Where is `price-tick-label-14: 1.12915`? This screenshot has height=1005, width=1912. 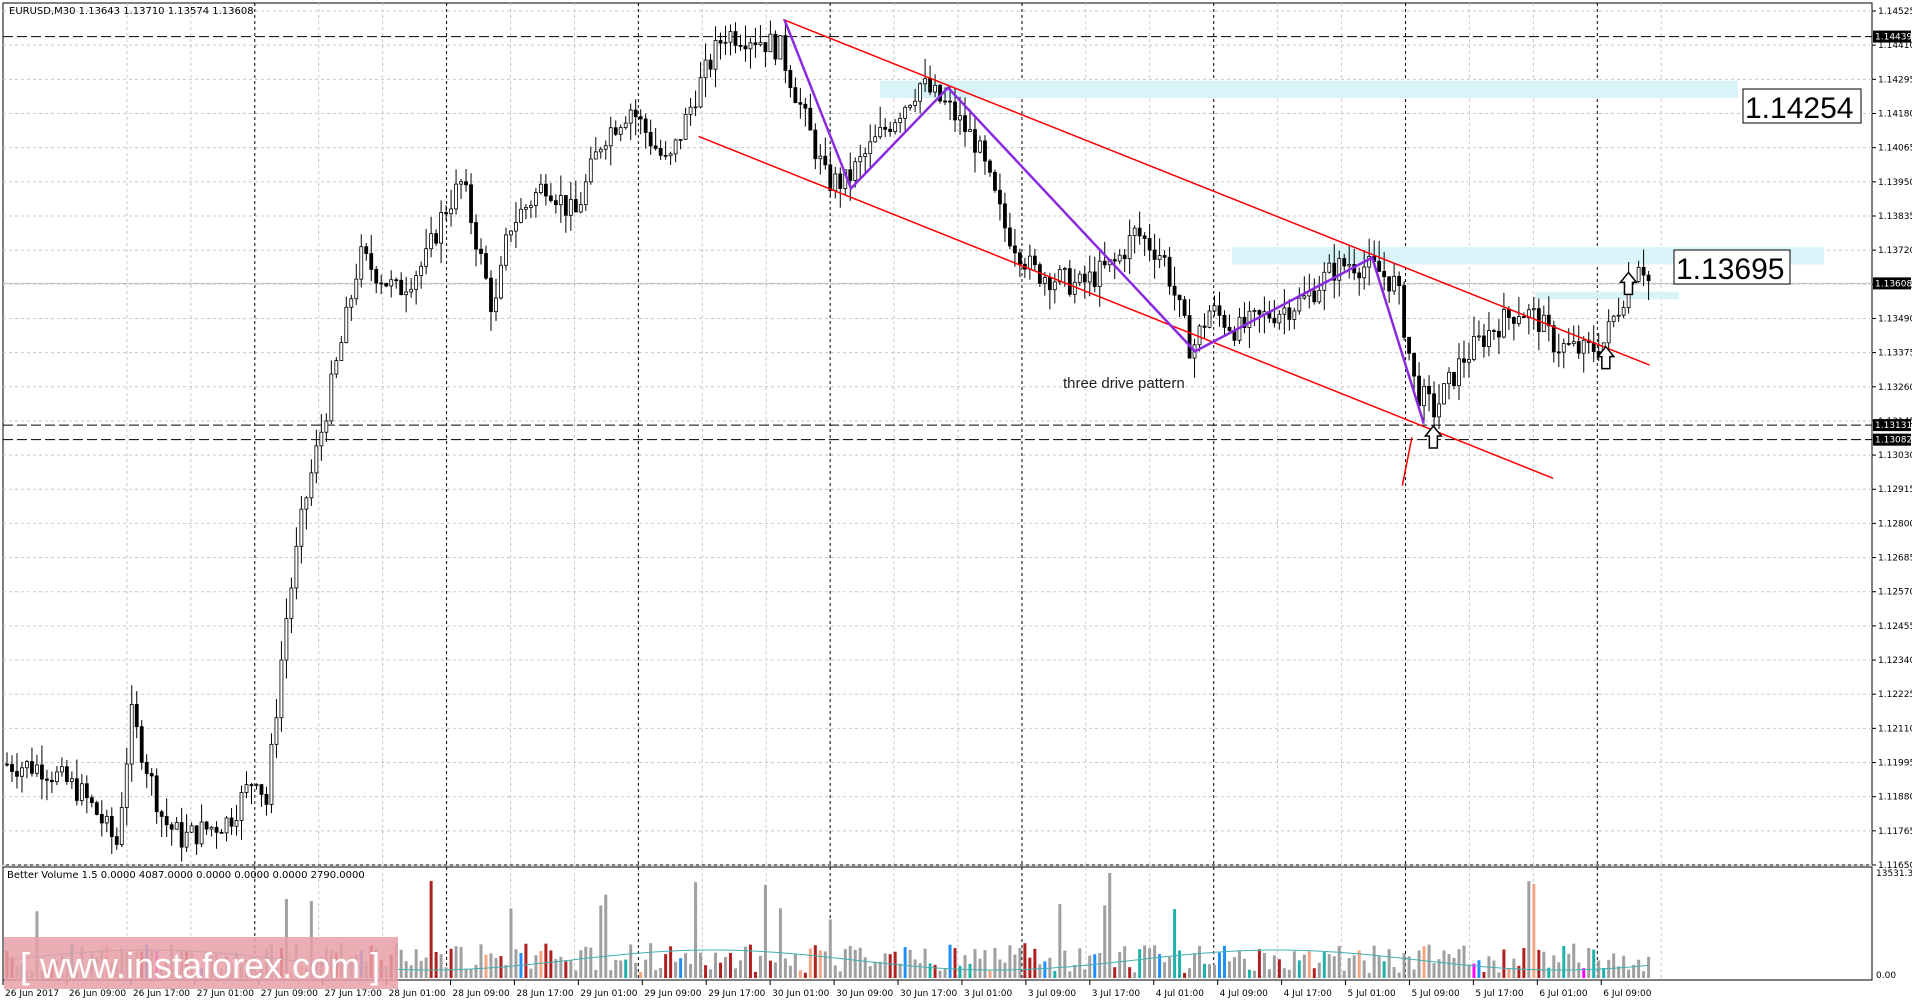 price-tick-label-14: 1.12915 is located at coordinates (1895, 490).